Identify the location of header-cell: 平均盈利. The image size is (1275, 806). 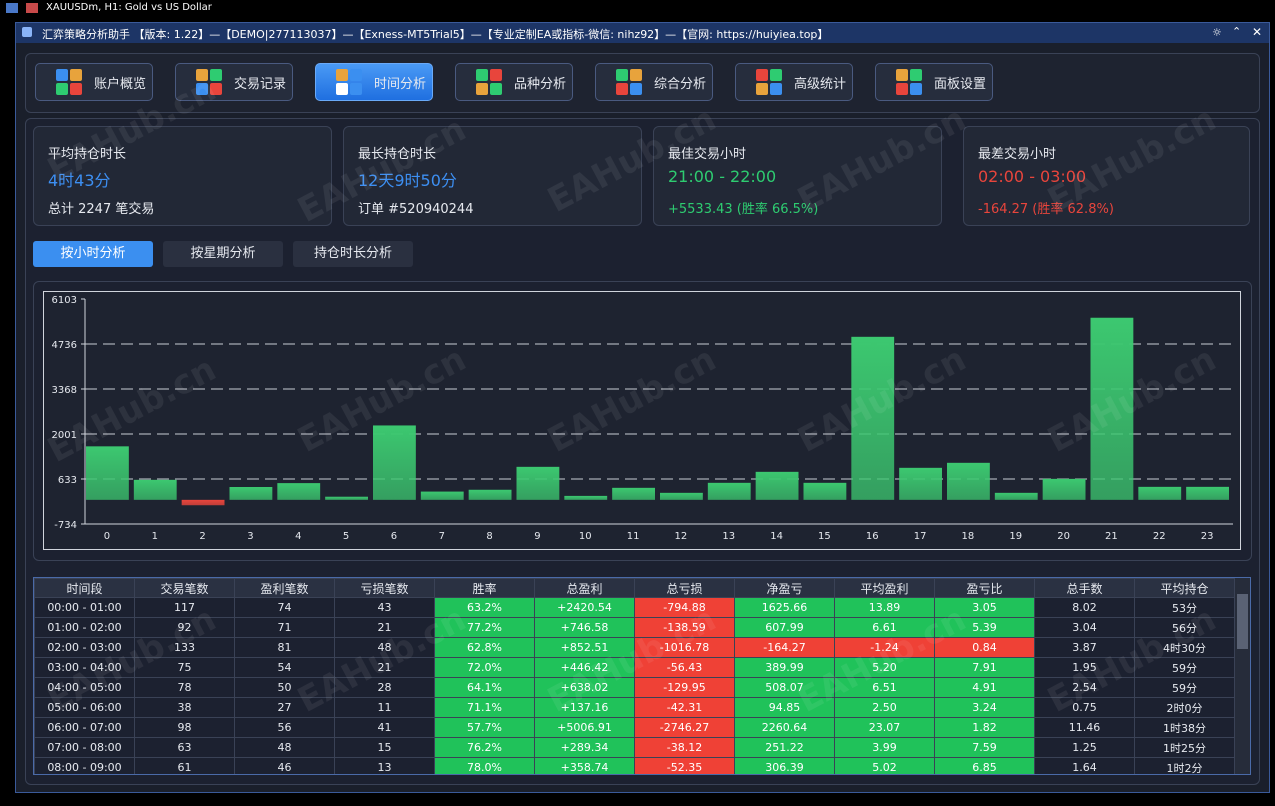
(884, 588).